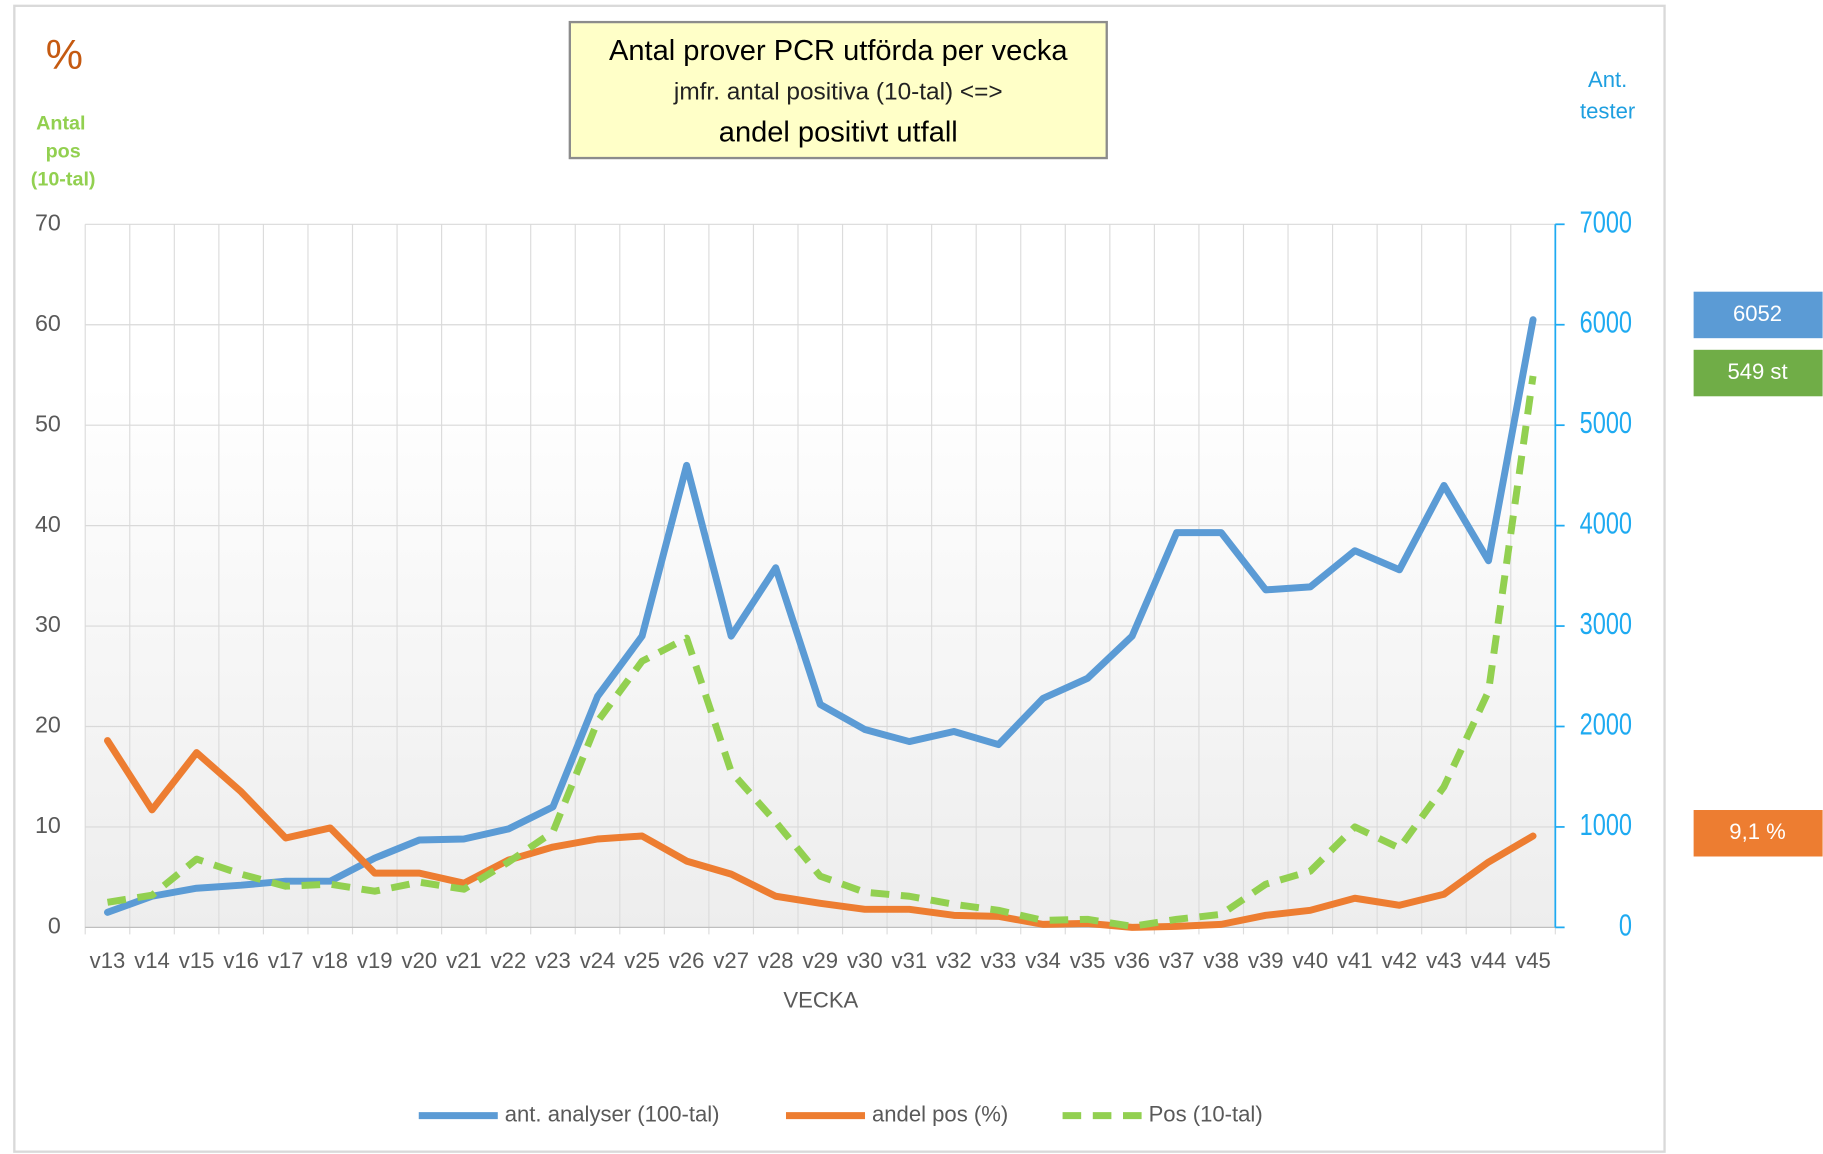 This screenshot has width=1823, height=1154. What do you see at coordinates (1088, 960) in the screenshot?
I see `x-tick-label: v35` at bounding box center [1088, 960].